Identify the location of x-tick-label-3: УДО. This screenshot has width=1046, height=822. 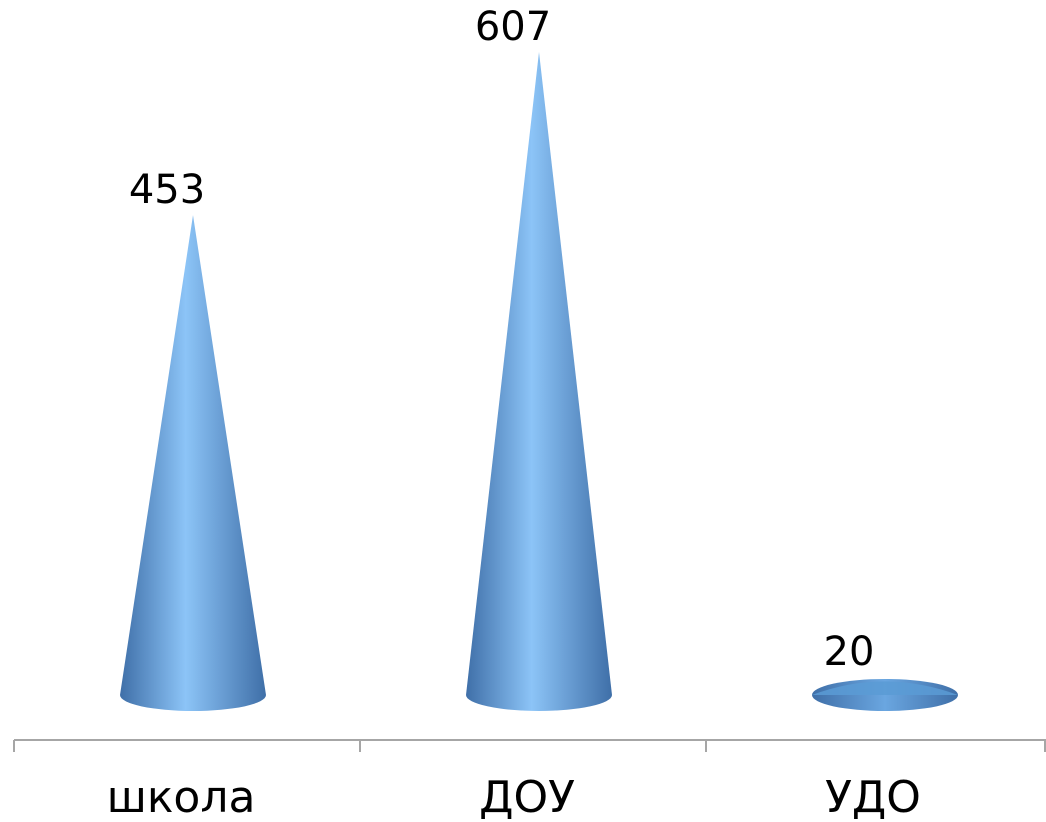
(873, 797).